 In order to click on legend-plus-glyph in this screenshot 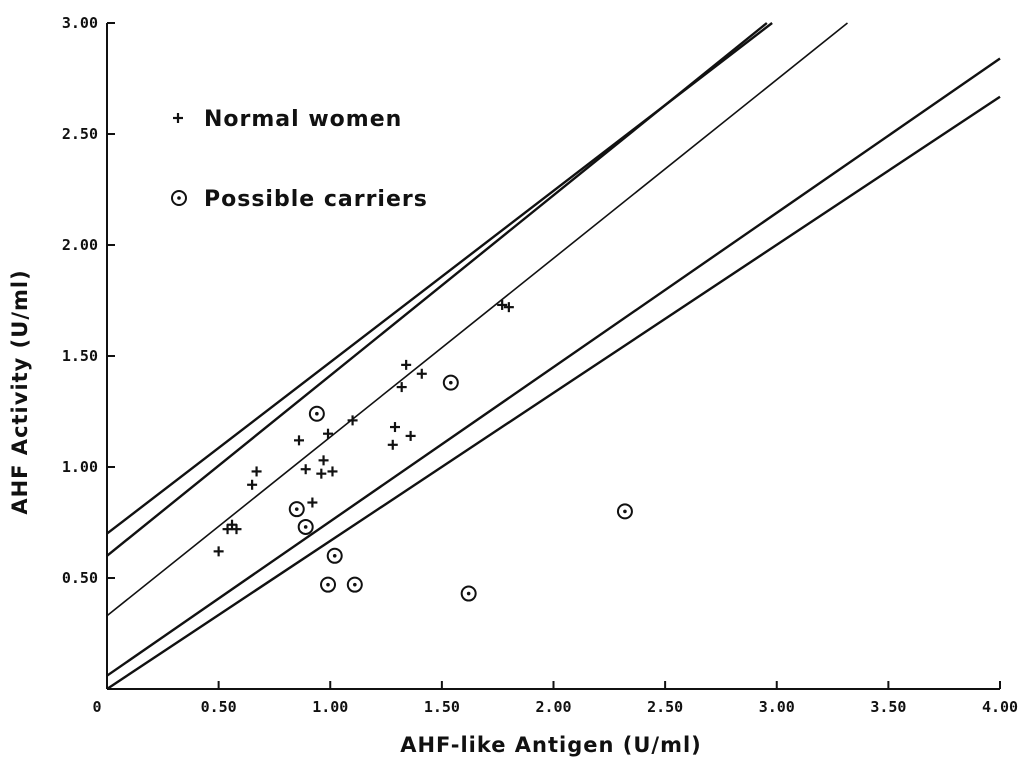, I will do `click(178, 118)`.